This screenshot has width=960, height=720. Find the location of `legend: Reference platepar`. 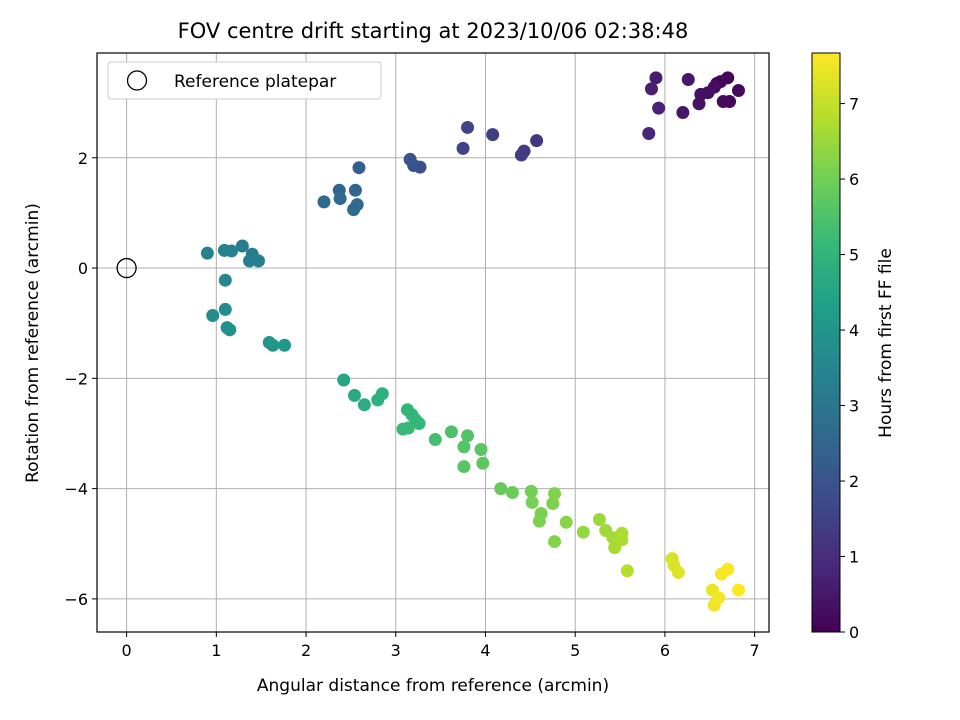

legend: Reference platepar is located at coordinates (244, 80).